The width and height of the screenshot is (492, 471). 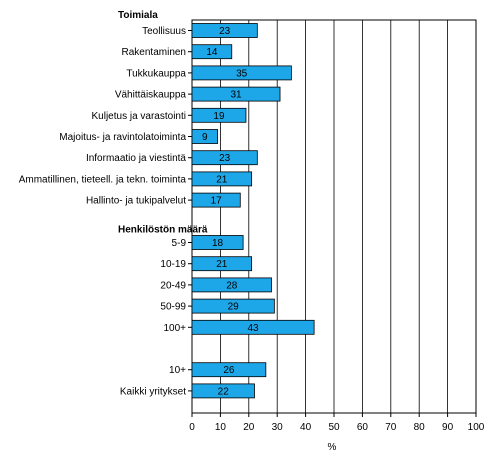 I want to click on data-label: 43, so click(x=253, y=328).